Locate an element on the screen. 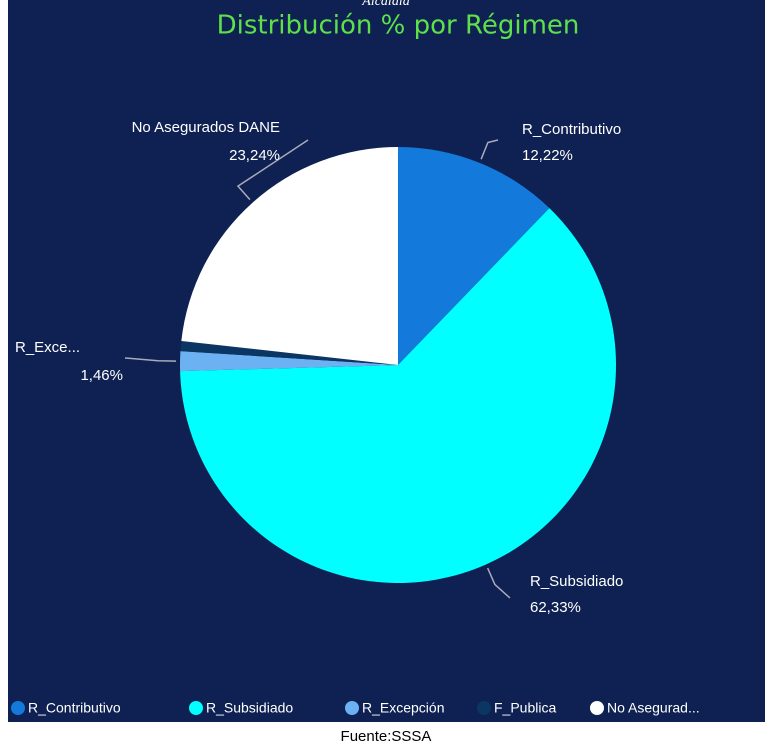 The width and height of the screenshot is (771, 749). header: Alcaldía is located at coordinates (385, 4).